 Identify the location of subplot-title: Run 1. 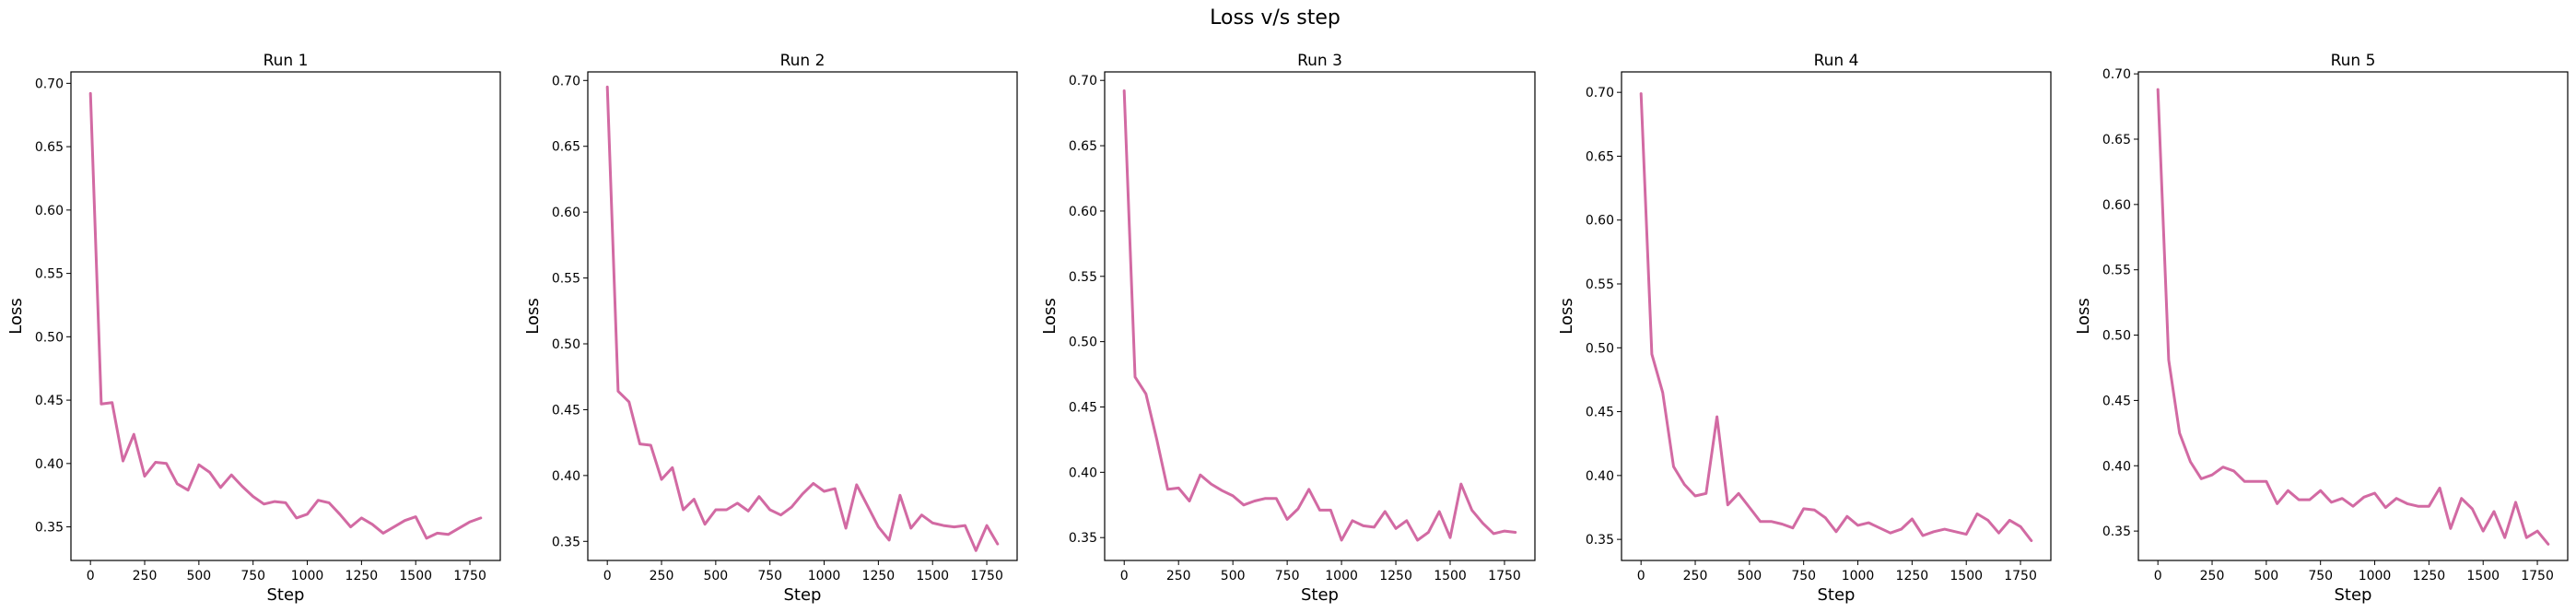
(286, 61).